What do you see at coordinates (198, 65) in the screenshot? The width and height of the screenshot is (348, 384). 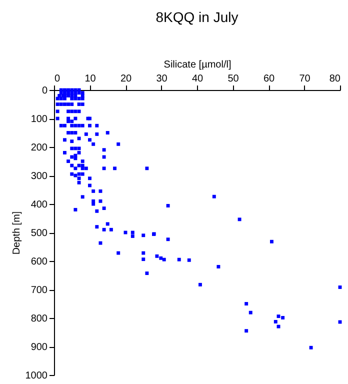 I see `x-axis-title: Silicate [µmol/l]` at bounding box center [198, 65].